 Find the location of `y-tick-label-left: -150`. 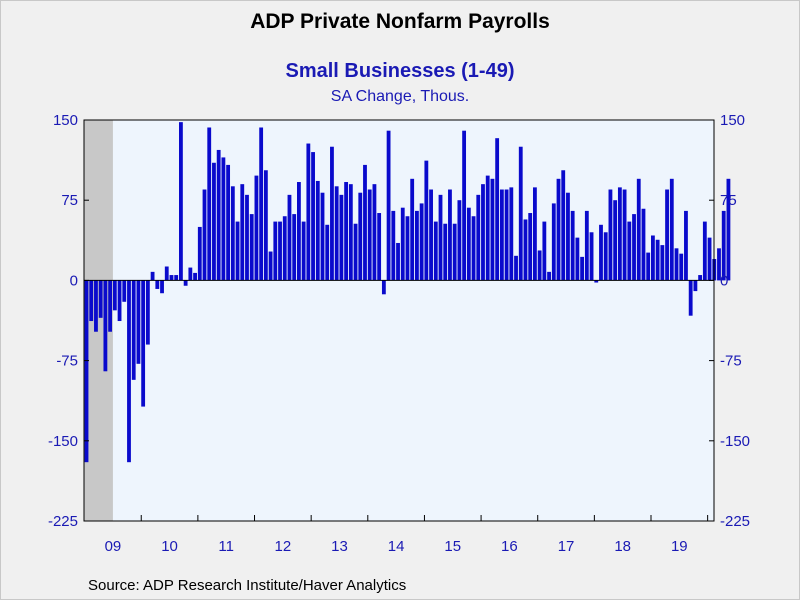

y-tick-label-left: -150 is located at coordinates (63, 441).